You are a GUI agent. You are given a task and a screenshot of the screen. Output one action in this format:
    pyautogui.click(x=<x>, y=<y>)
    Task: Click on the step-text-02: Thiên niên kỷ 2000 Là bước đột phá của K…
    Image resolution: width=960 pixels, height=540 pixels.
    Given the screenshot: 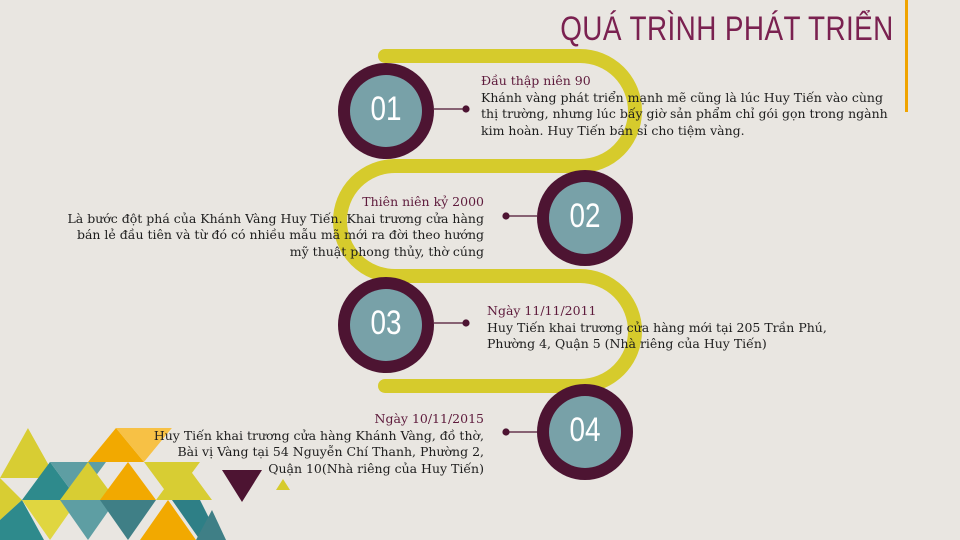 What is the action you would take?
    pyautogui.click(x=276, y=227)
    